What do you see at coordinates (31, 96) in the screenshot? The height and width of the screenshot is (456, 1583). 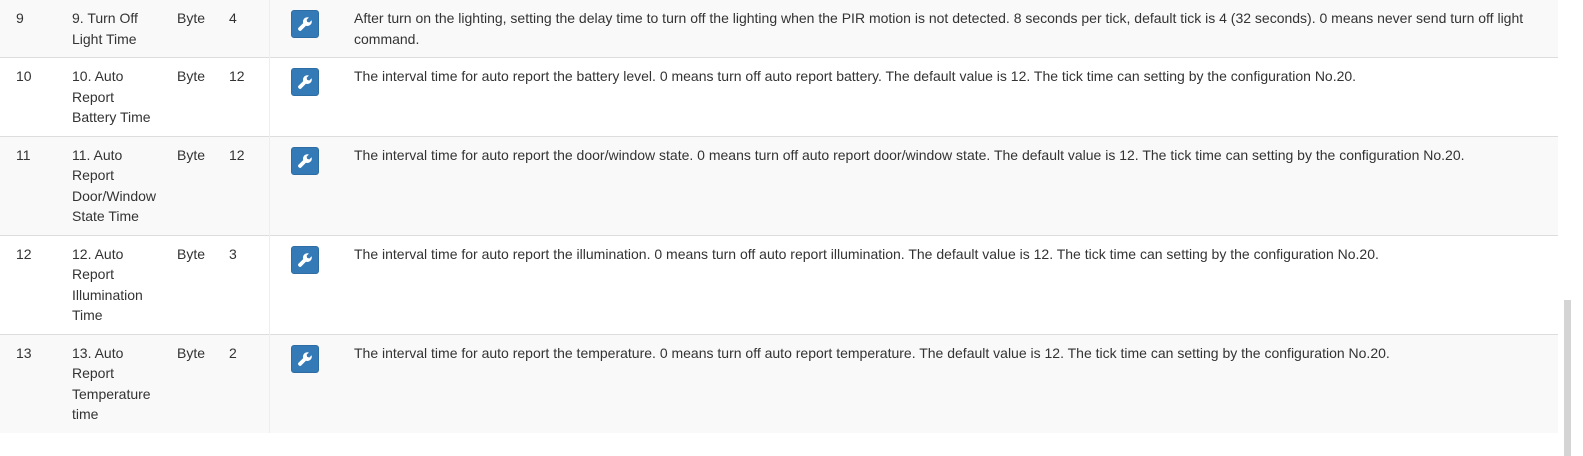 I see `param-index: 10` at bounding box center [31, 96].